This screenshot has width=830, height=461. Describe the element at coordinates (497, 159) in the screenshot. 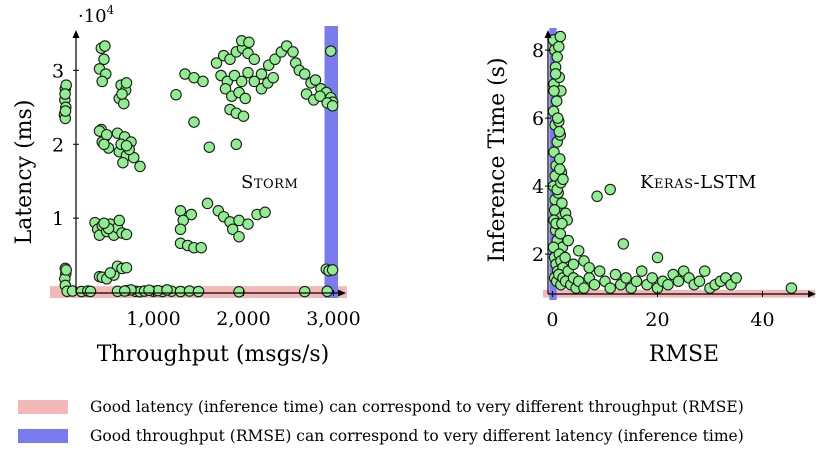

I see `keras-y-label: Inference Time (s)` at that location.